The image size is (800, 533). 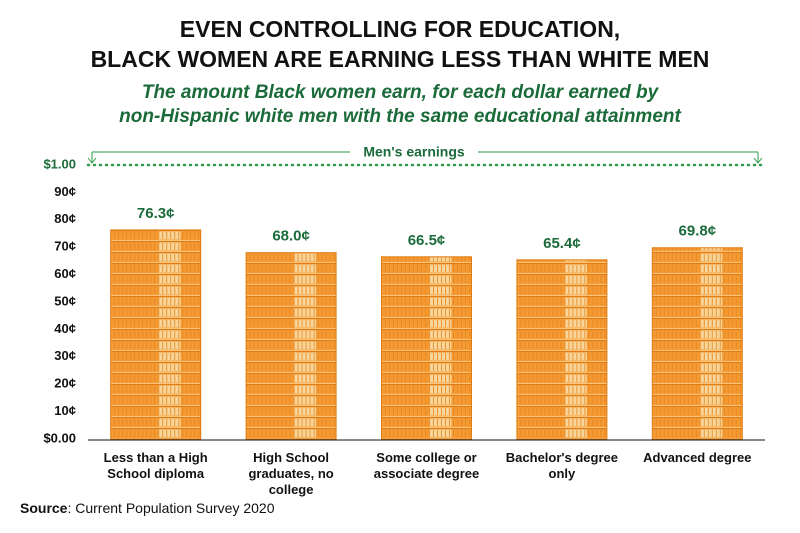 What do you see at coordinates (65, 383) in the screenshot?
I see `y-tick-label: 20¢` at bounding box center [65, 383].